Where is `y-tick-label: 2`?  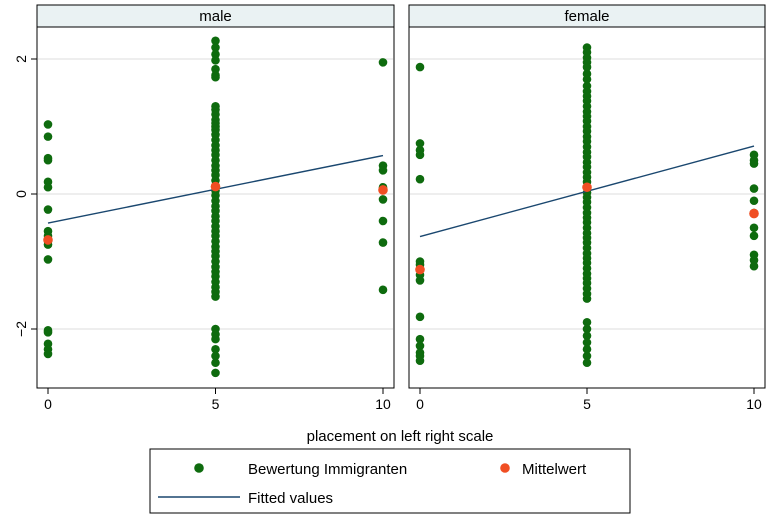 y-tick-label: 2 is located at coordinates (21, 59).